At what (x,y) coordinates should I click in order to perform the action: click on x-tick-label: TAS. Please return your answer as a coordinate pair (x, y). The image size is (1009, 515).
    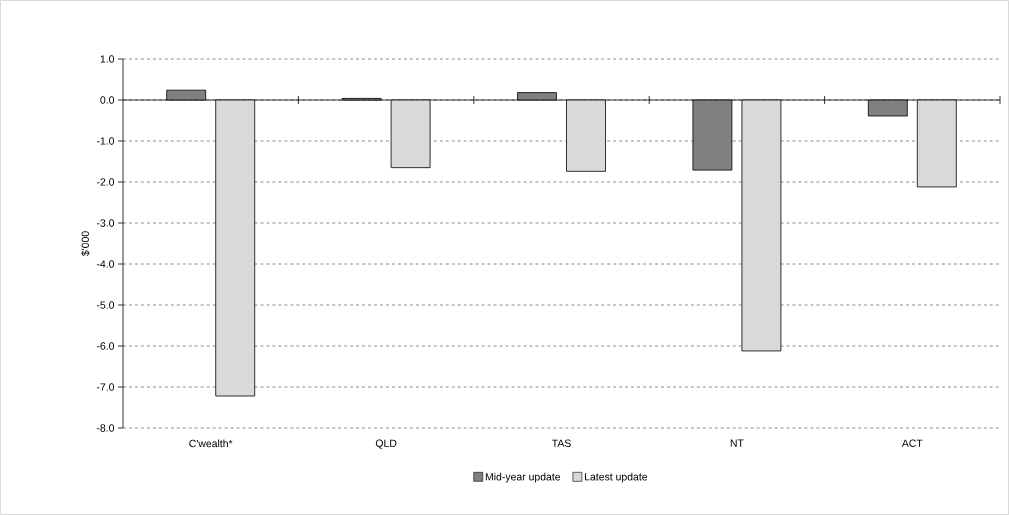
    Looking at the image, I should click on (561, 443).